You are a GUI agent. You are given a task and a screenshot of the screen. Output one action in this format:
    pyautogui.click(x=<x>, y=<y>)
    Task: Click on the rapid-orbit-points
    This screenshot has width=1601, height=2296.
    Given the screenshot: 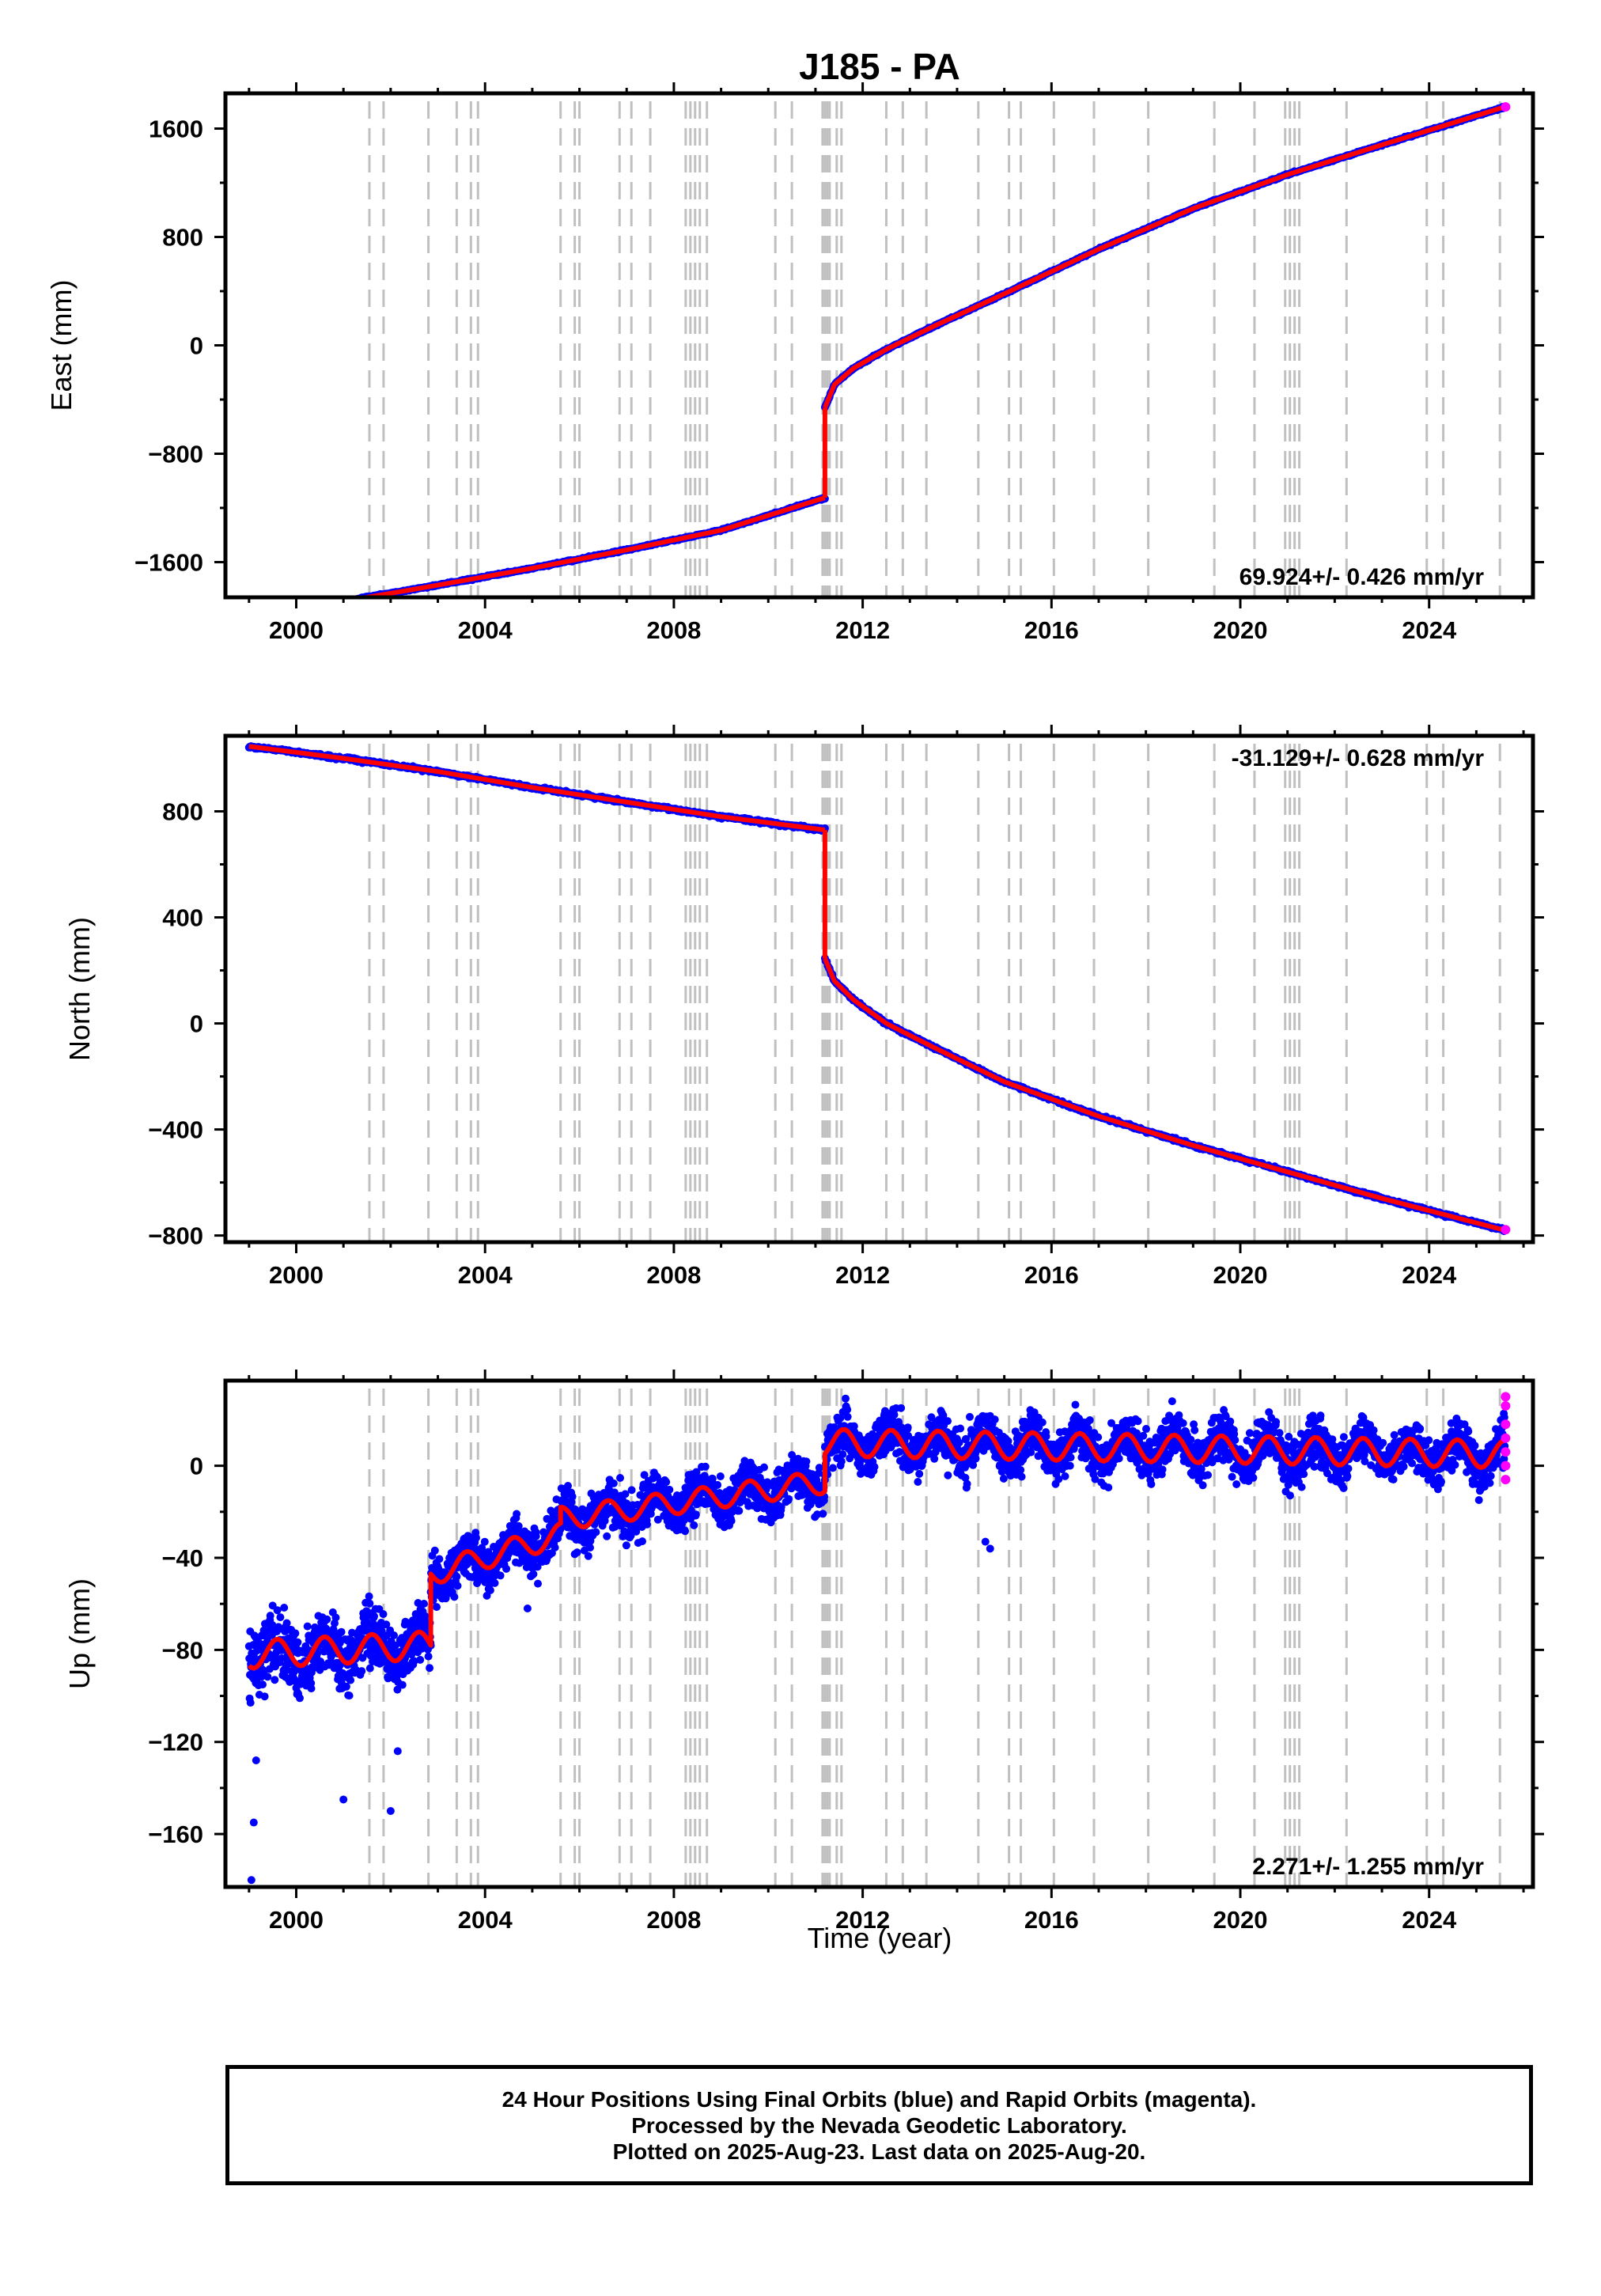 What is the action you would take?
    pyautogui.click(x=1506, y=107)
    